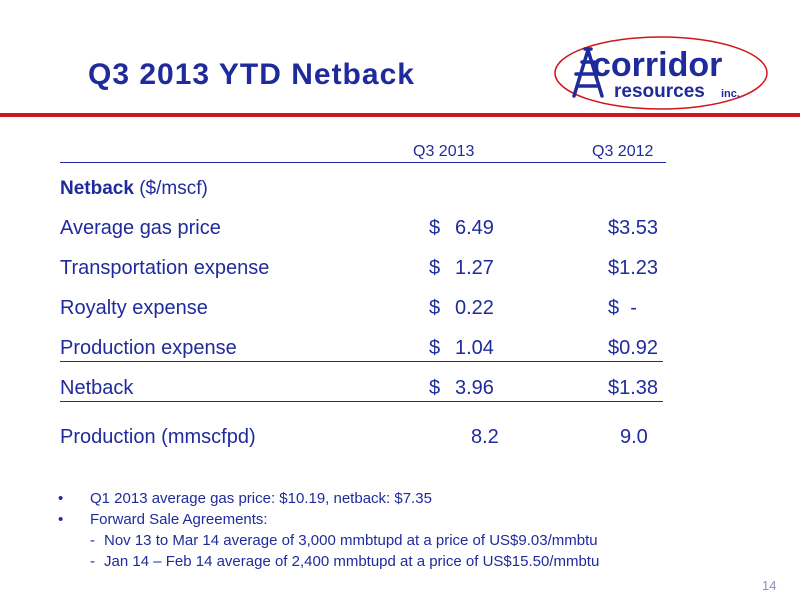 This screenshot has width=800, height=600. What do you see at coordinates (657, 65) in the screenshot?
I see `logo-main-text: corridor` at bounding box center [657, 65].